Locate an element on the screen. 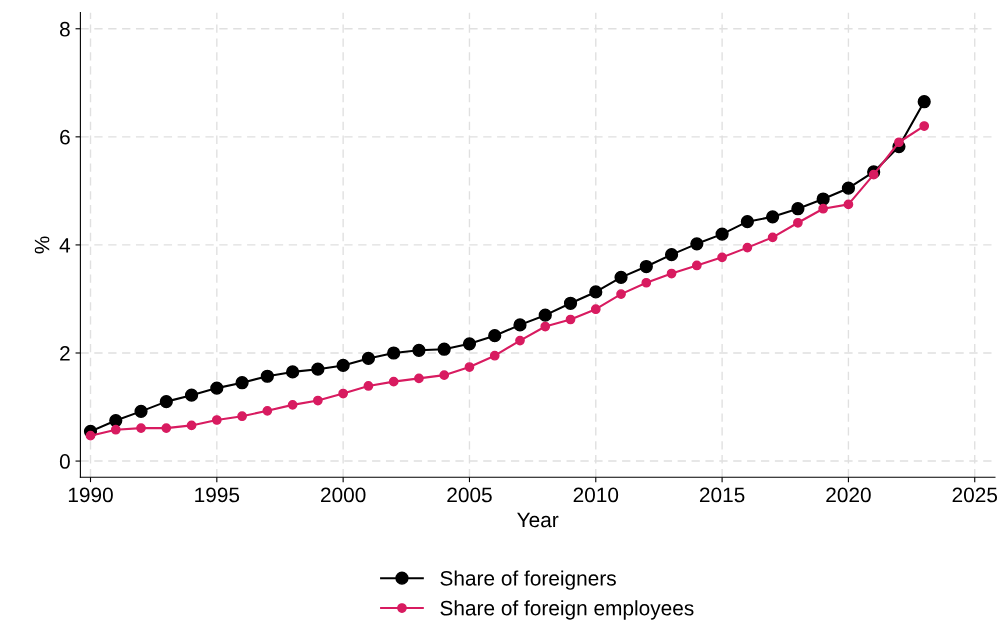  x-tick-label: 2020 is located at coordinates (848, 495).